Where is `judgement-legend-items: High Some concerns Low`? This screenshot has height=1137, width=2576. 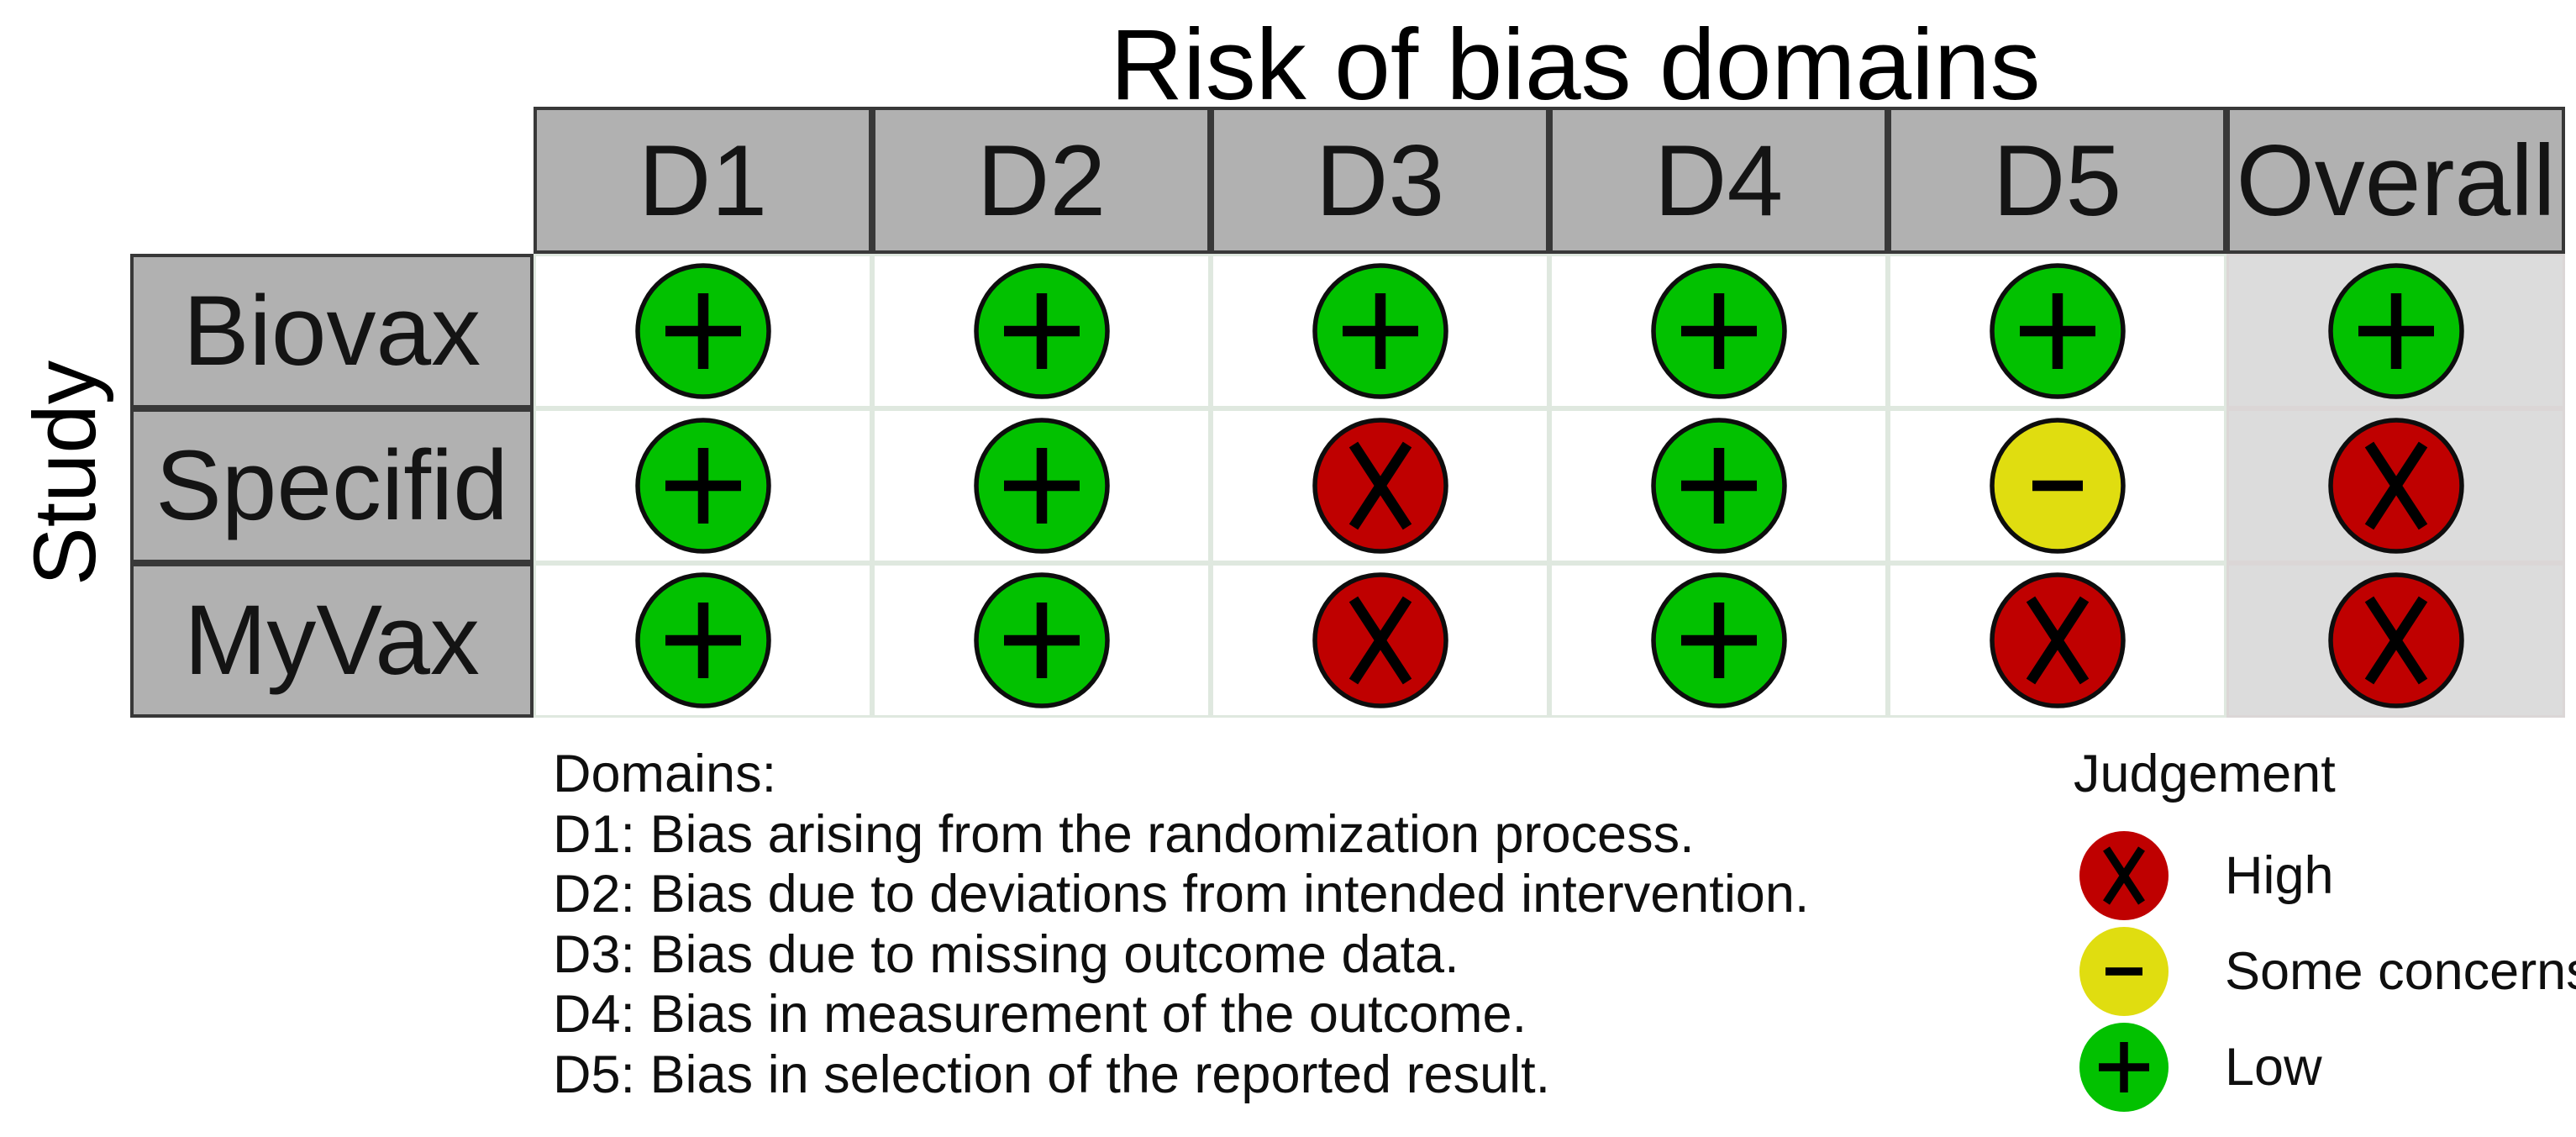
judgement-legend-items: High Some concerns Low is located at coordinates (2325, 971).